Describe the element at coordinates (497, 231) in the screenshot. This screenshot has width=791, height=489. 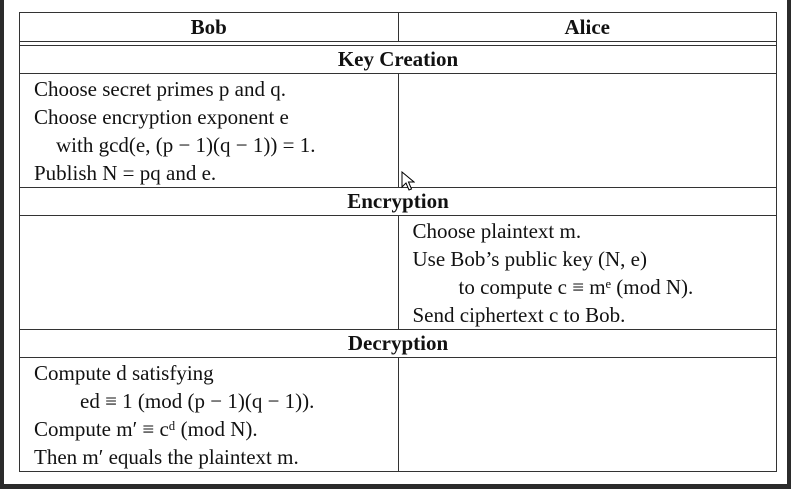
I see `text-line: Choose plaintext m.` at that location.